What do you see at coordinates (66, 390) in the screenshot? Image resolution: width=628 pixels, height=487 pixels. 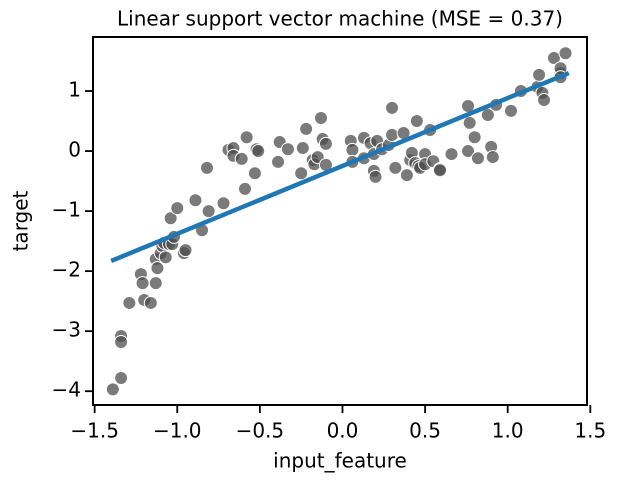 I see `y-tick-label: −4` at bounding box center [66, 390].